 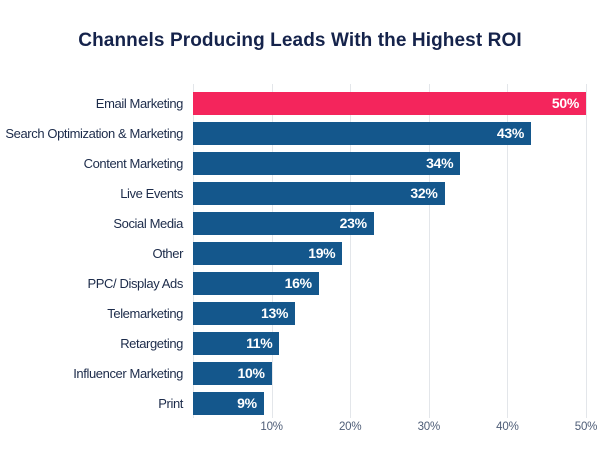 What do you see at coordinates (167, 253) in the screenshot?
I see `category-label: Other` at bounding box center [167, 253].